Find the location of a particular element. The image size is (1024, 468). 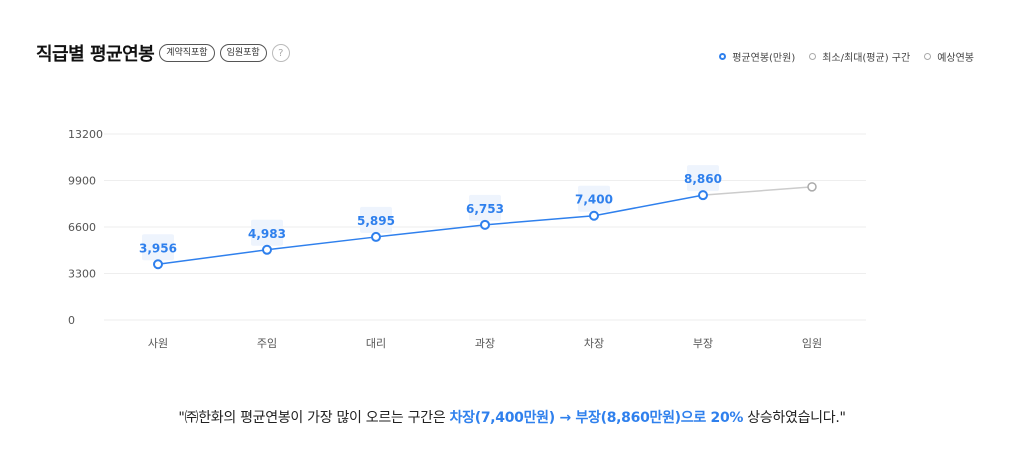

y-tick-label: 13200 is located at coordinates (85, 134).